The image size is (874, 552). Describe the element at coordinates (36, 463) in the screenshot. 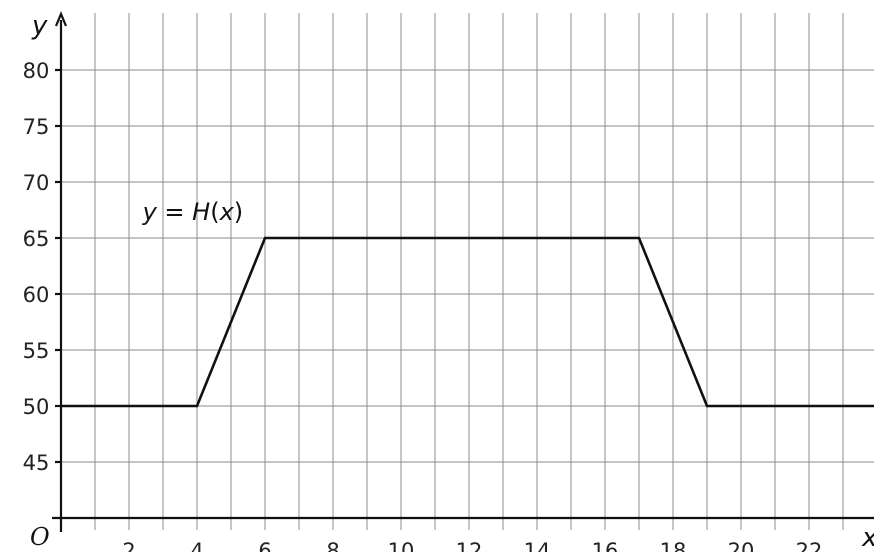

I see `y-tick-label: 45` at that location.